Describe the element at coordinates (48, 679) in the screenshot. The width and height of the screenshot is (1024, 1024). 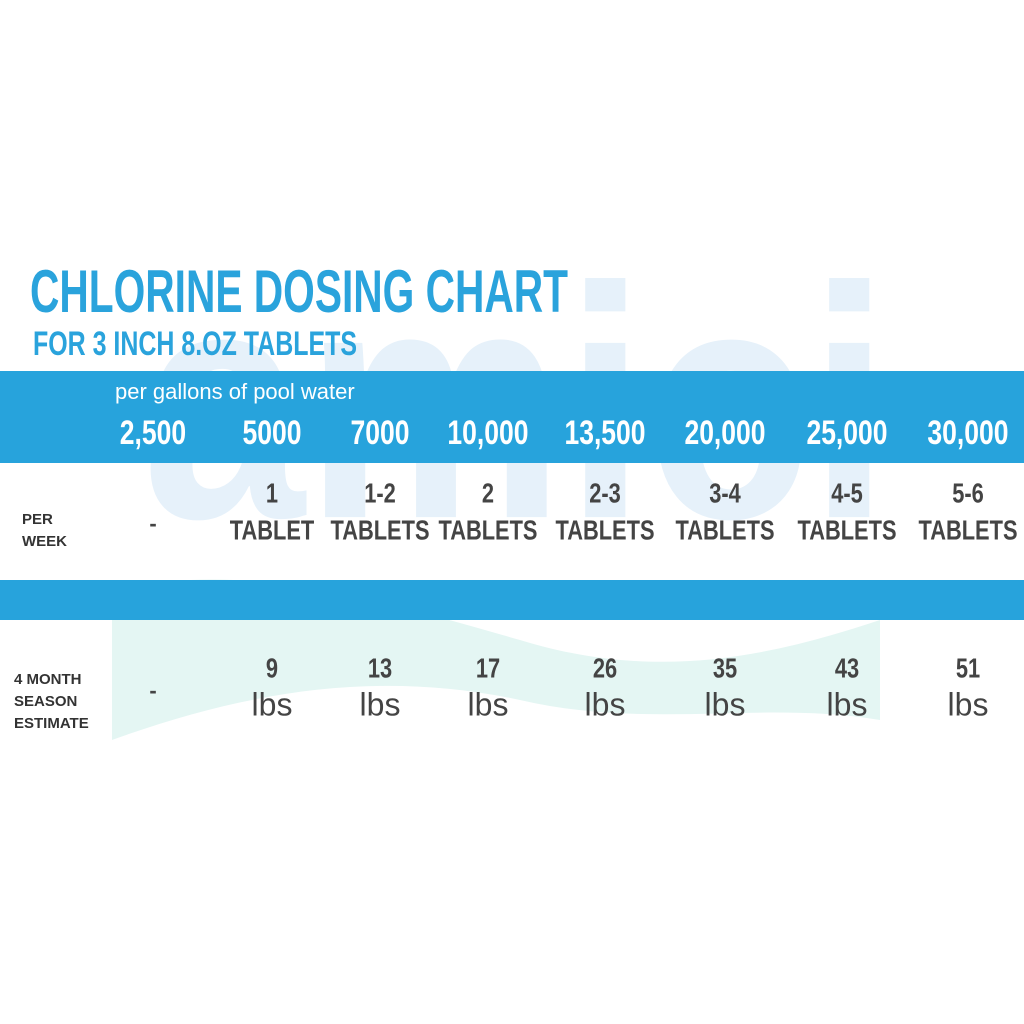
I see `row-label: 4 MONTH` at that location.